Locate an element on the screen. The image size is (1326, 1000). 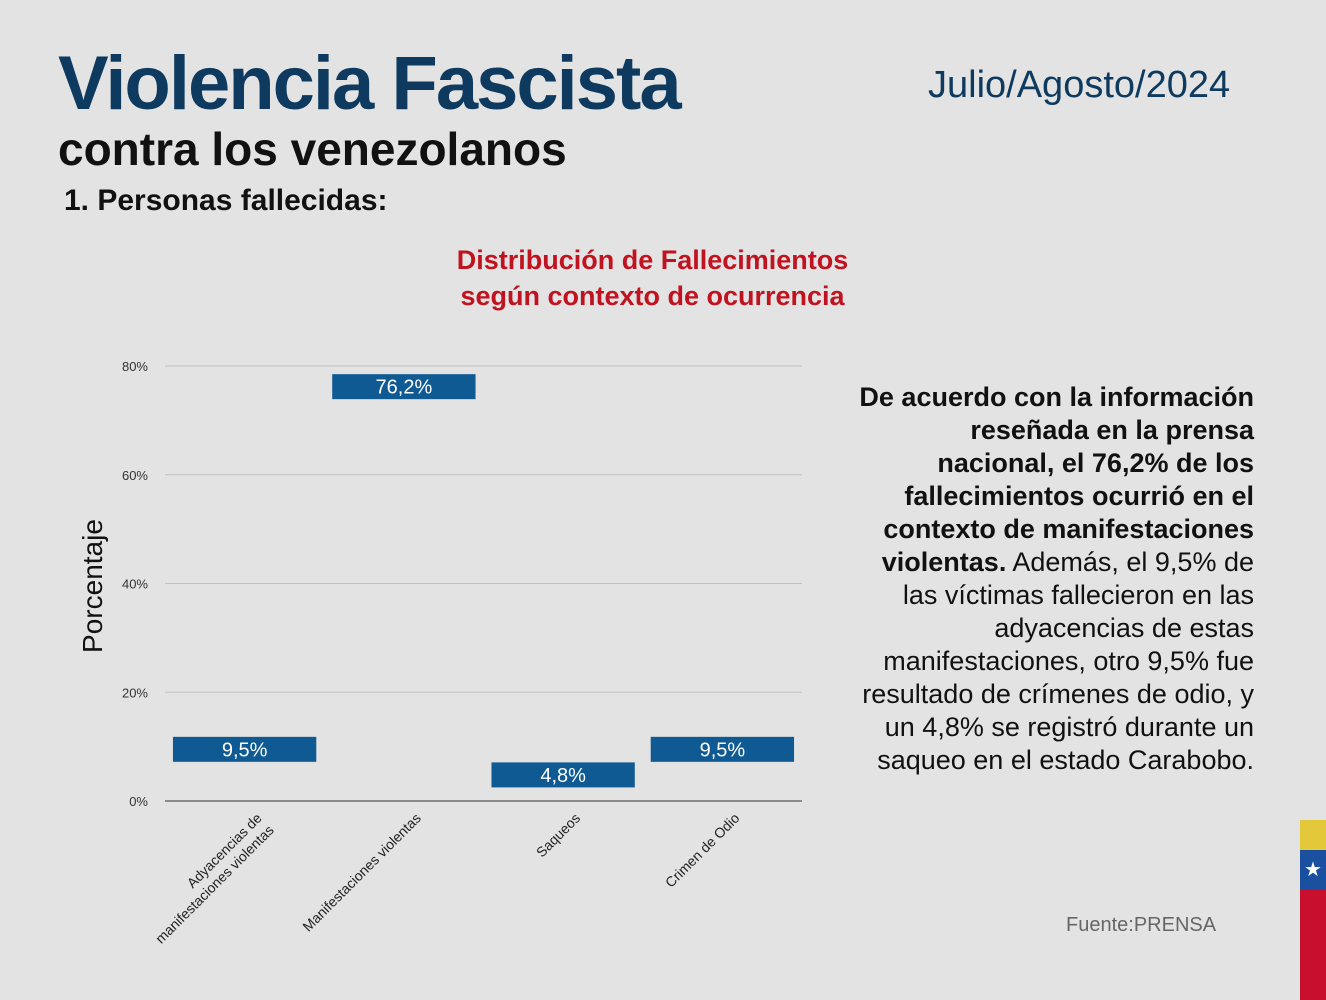
x-tick-label: Adyacencias demanifestaciones violentas is located at coordinates (208, 878).